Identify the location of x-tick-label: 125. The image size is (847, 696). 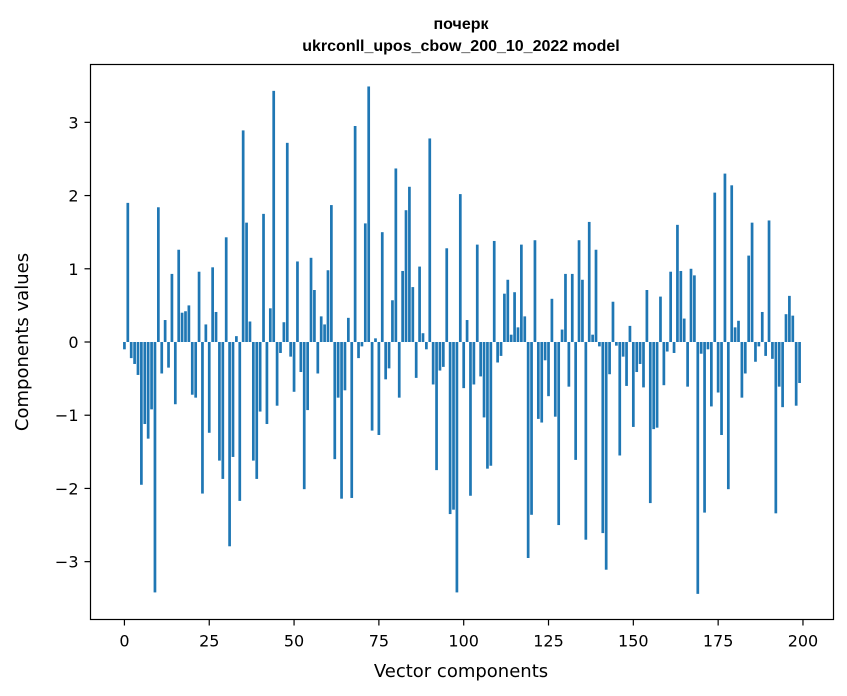
(548, 641).